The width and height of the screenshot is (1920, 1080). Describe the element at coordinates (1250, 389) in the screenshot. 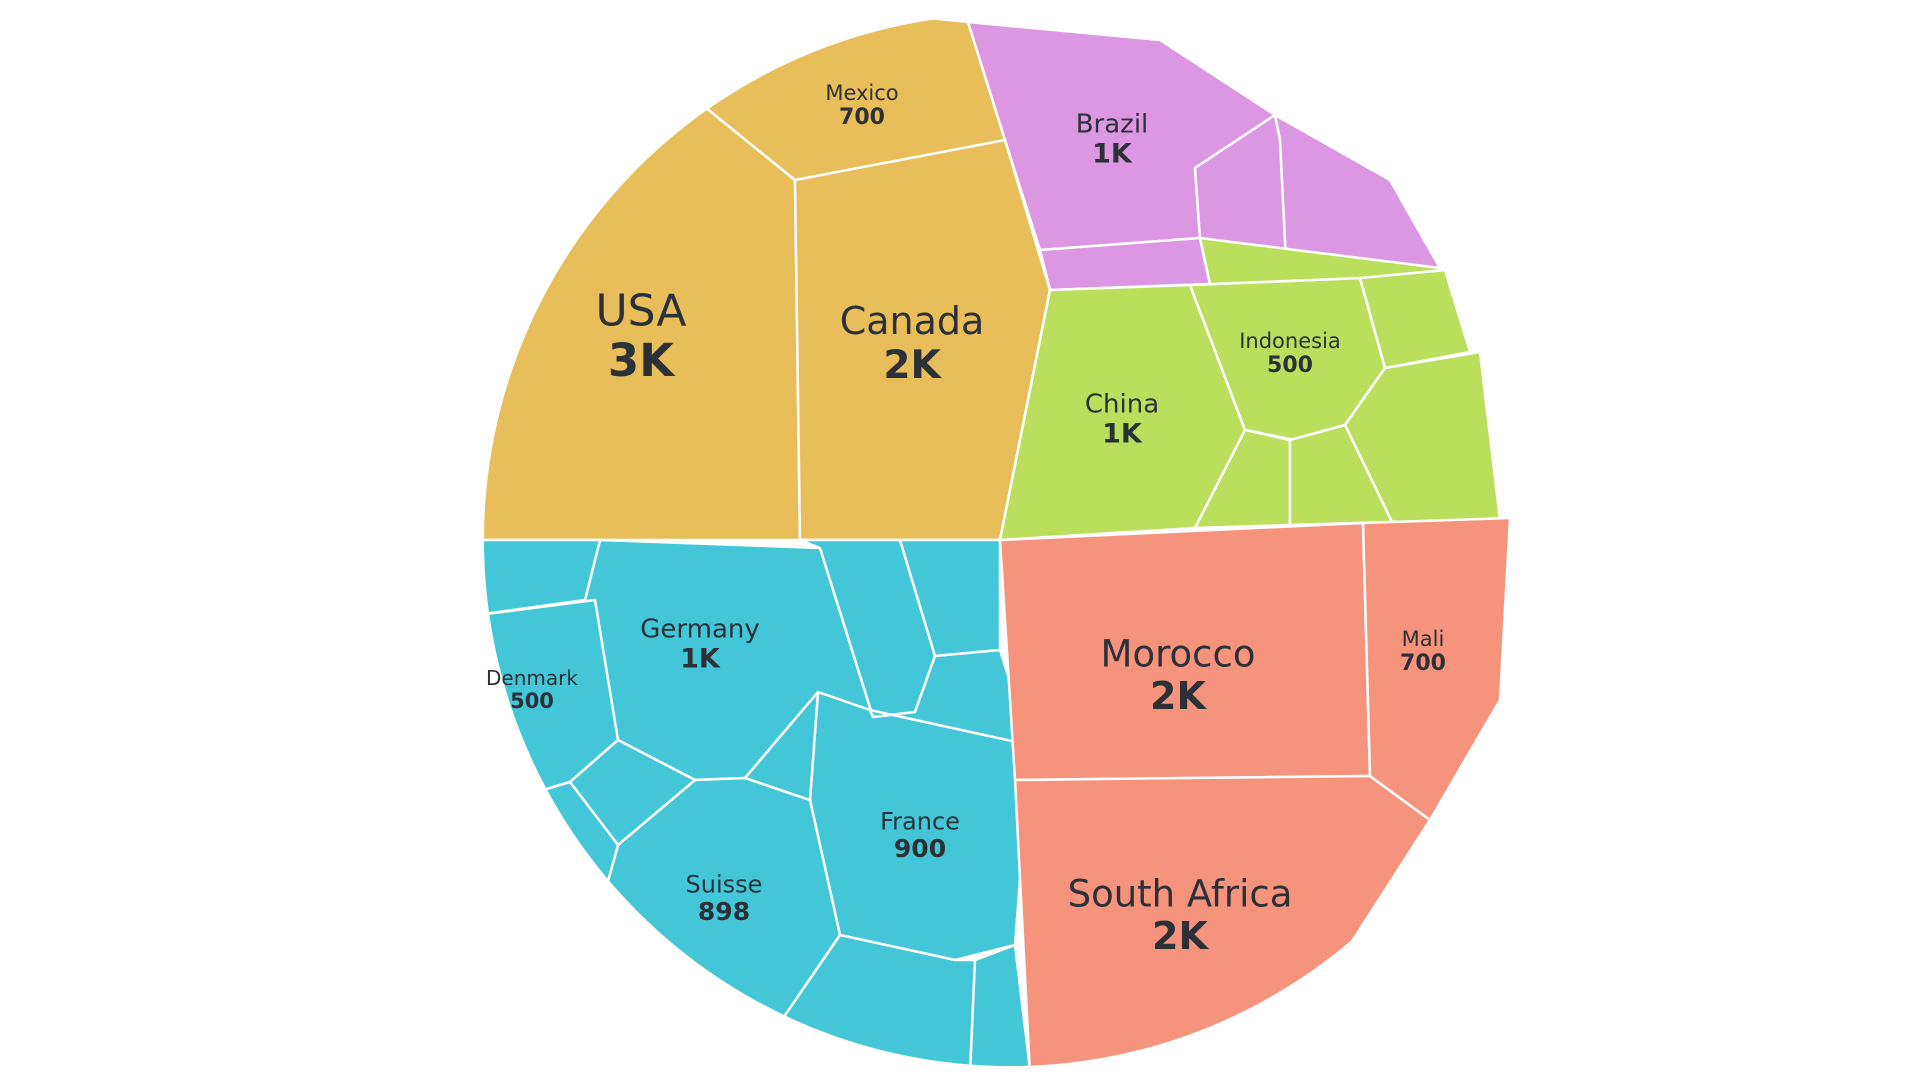

I see `region-asia` at that location.